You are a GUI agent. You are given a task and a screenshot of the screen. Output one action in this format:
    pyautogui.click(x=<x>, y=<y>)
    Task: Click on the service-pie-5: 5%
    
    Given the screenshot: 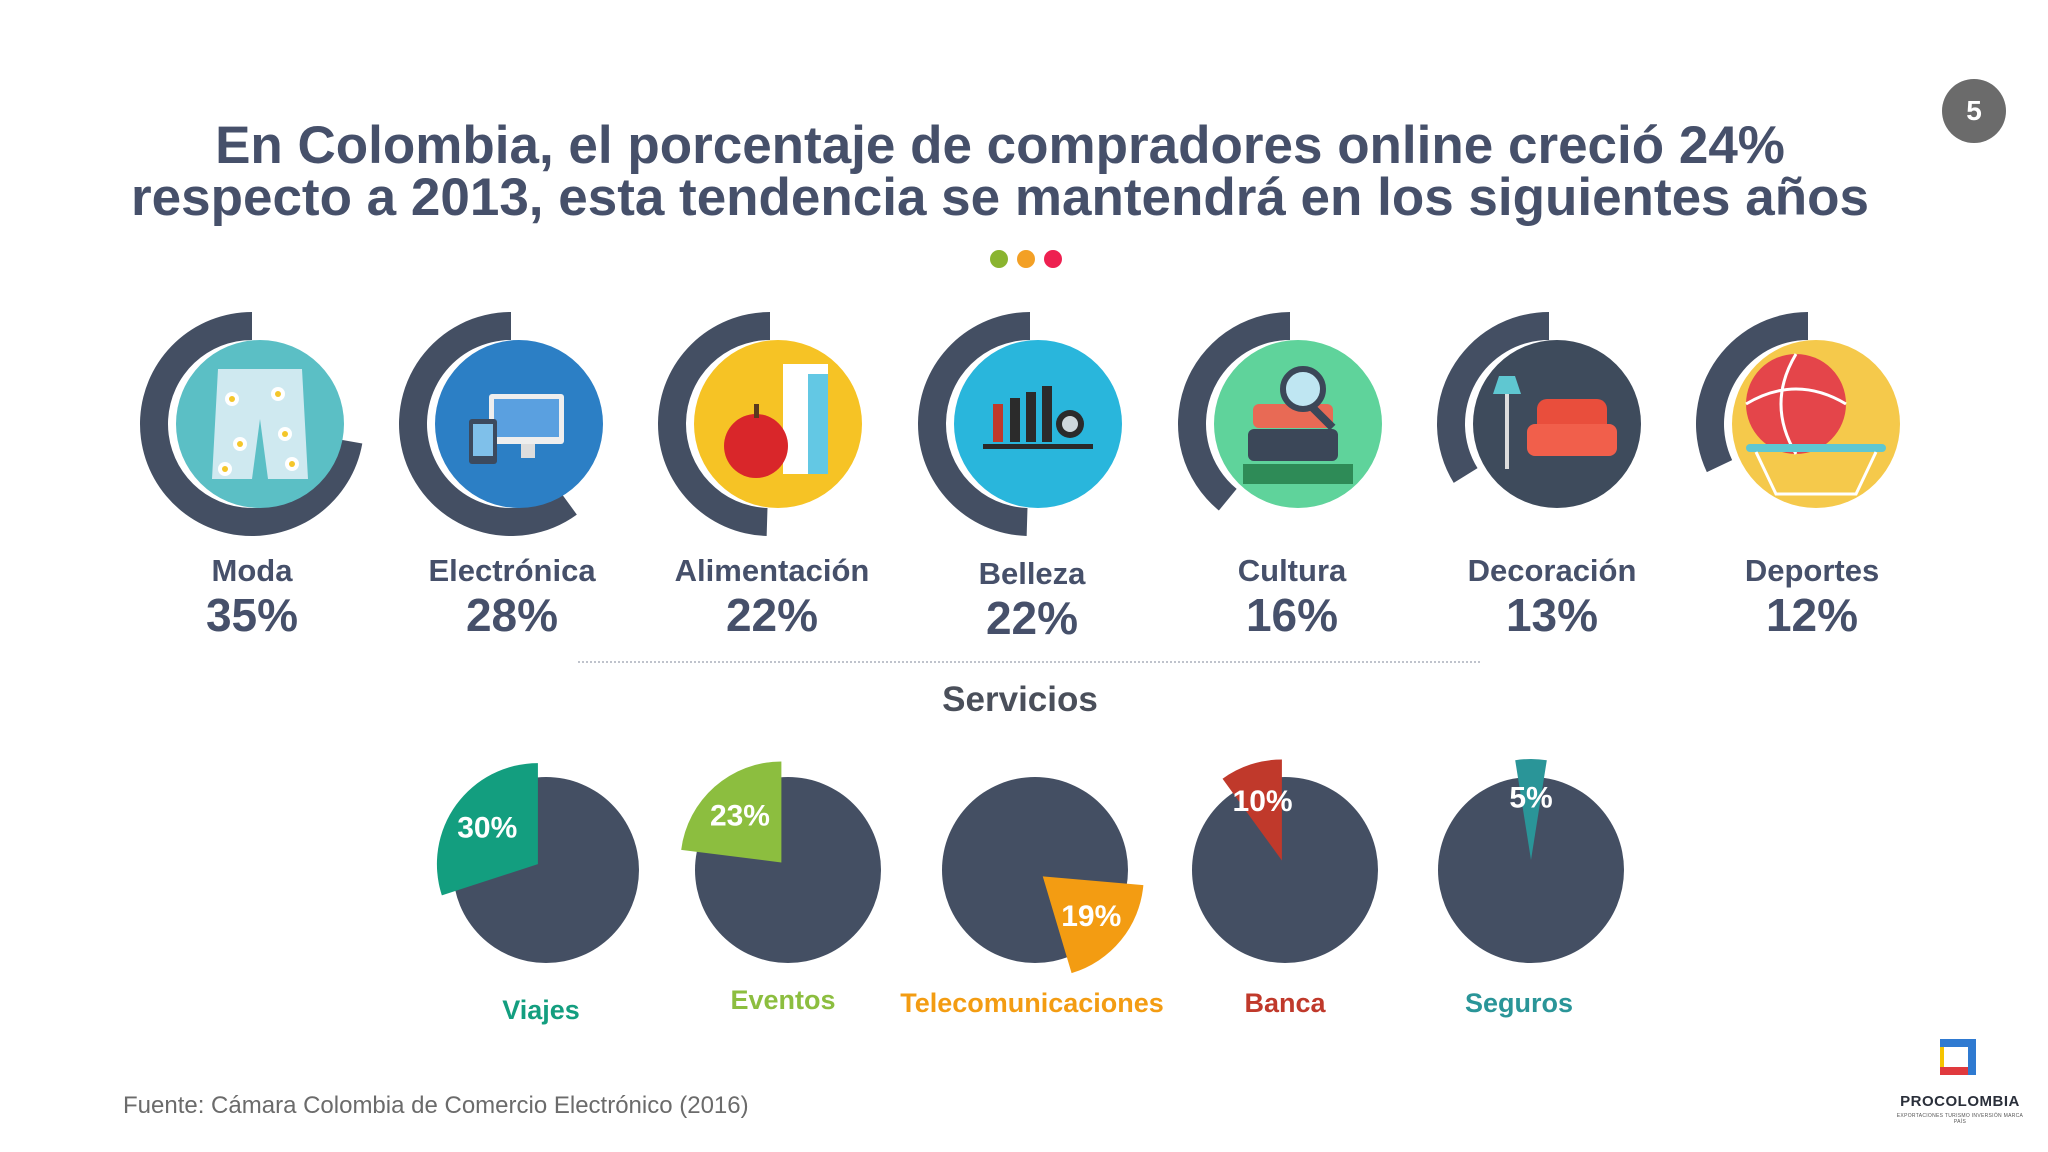 What is the action you would take?
    pyautogui.click(x=1531, y=861)
    